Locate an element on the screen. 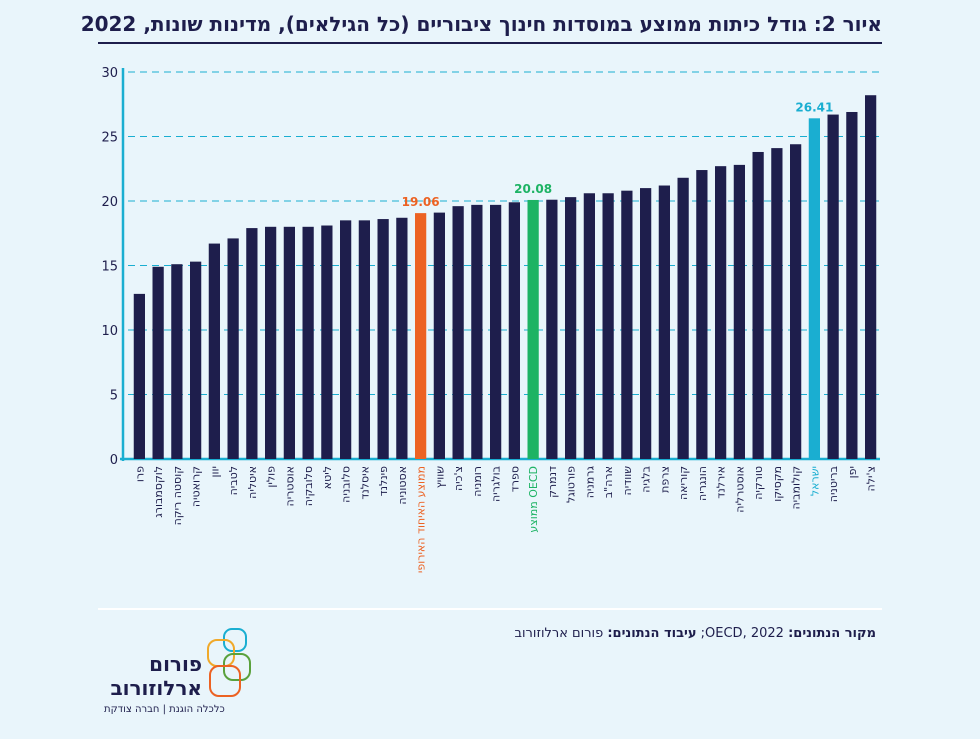  x-tick-label: גרמניה is located at coordinates (589, 482).